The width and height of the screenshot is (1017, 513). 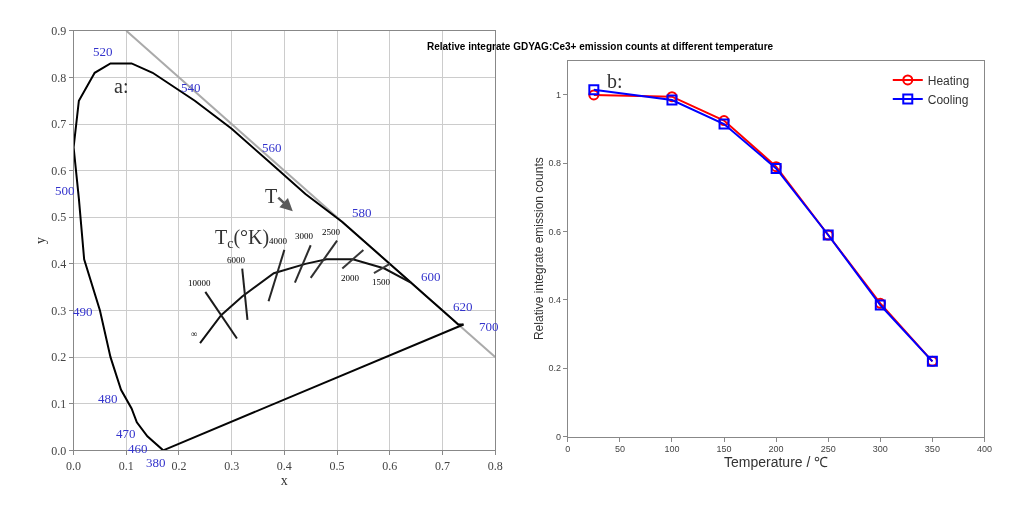 I want to click on annotation: T$_{c}$(°K), so click(x=242, y=239).